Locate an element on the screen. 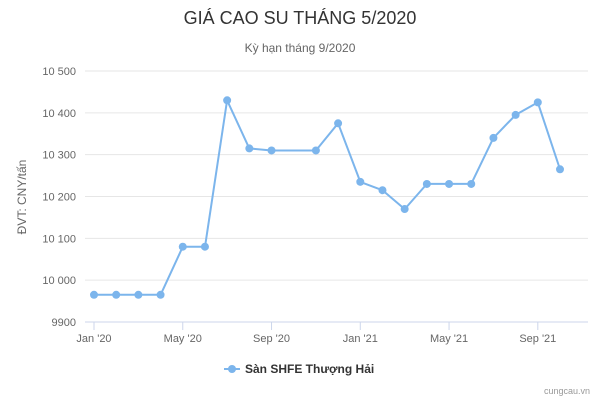  y-axis-tick-labels: 9900 10 000 10 100 10 200 10 300 10 400 10 500 is located at coordinates (59, 197).